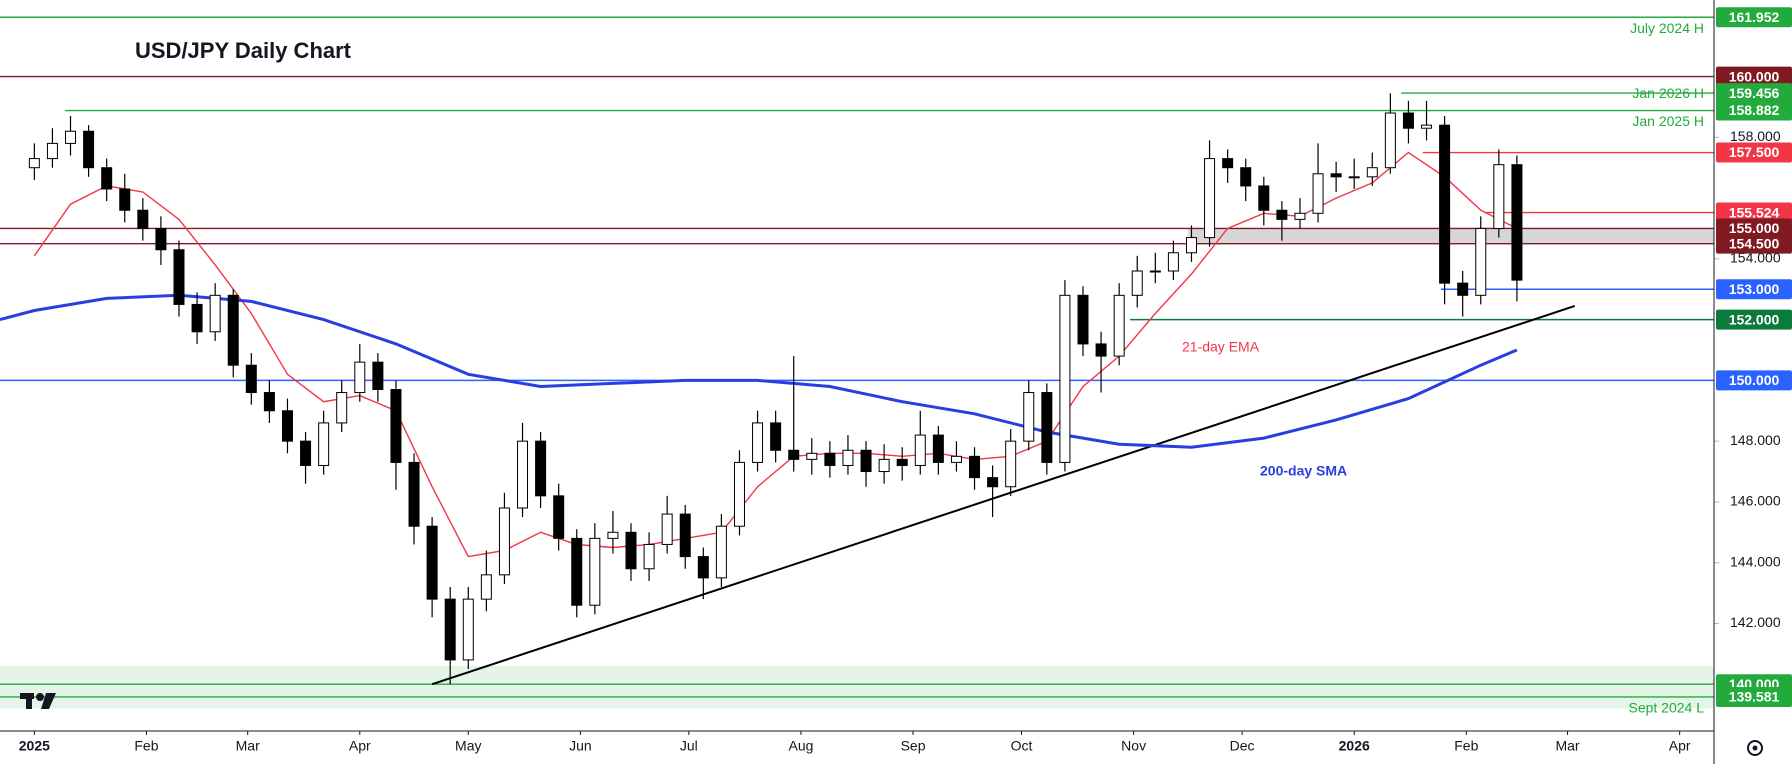  I want to click on level-label: 159.456, so click(1754, 93).